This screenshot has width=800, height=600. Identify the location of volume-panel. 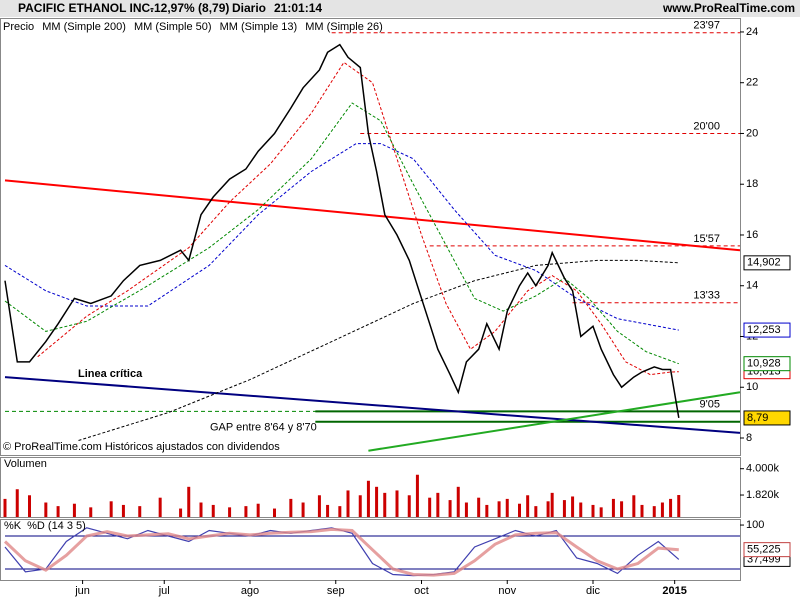
(370, 487).